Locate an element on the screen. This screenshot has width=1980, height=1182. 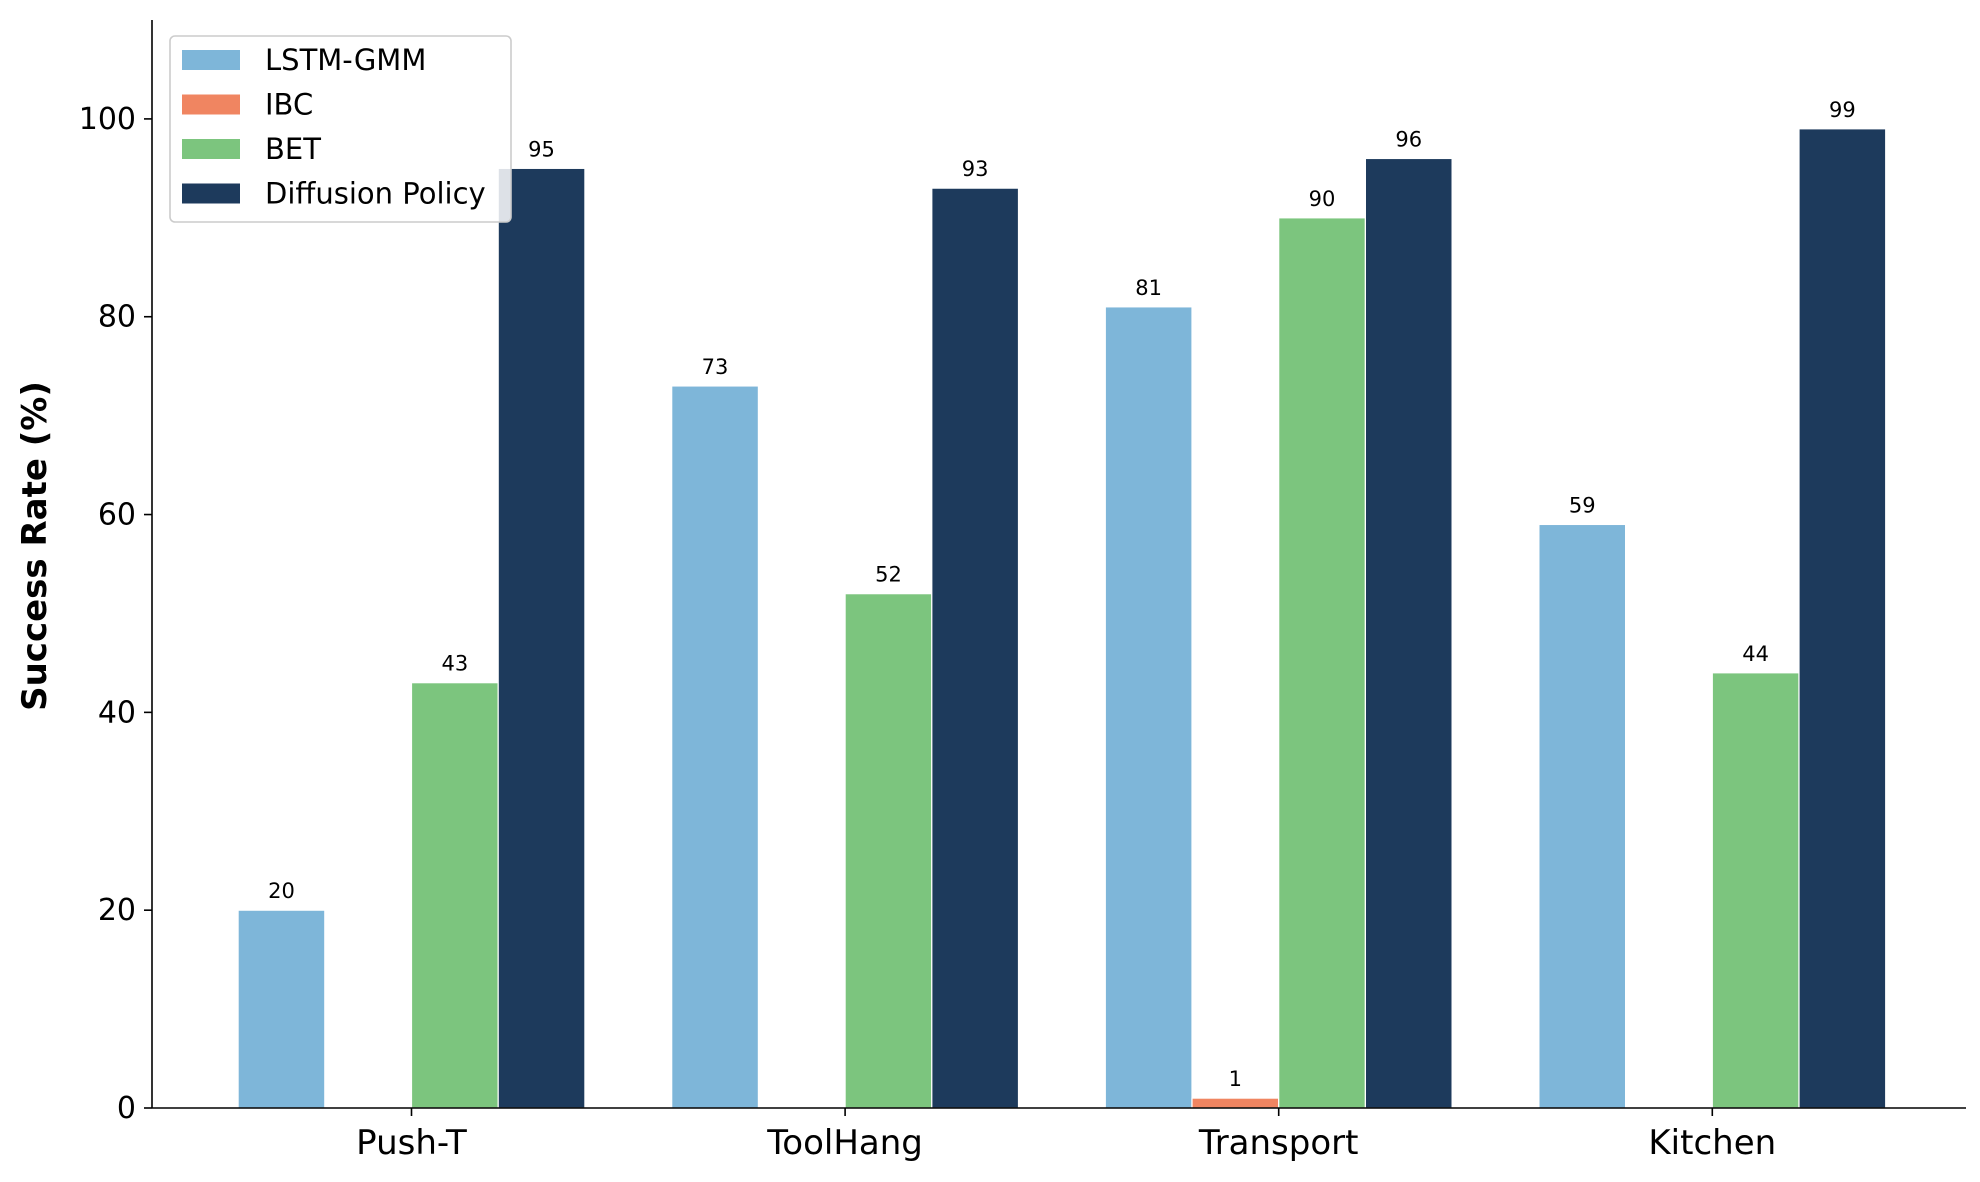
bar-diffusion-policy-kitchen is located at coordinates (1842, 618).